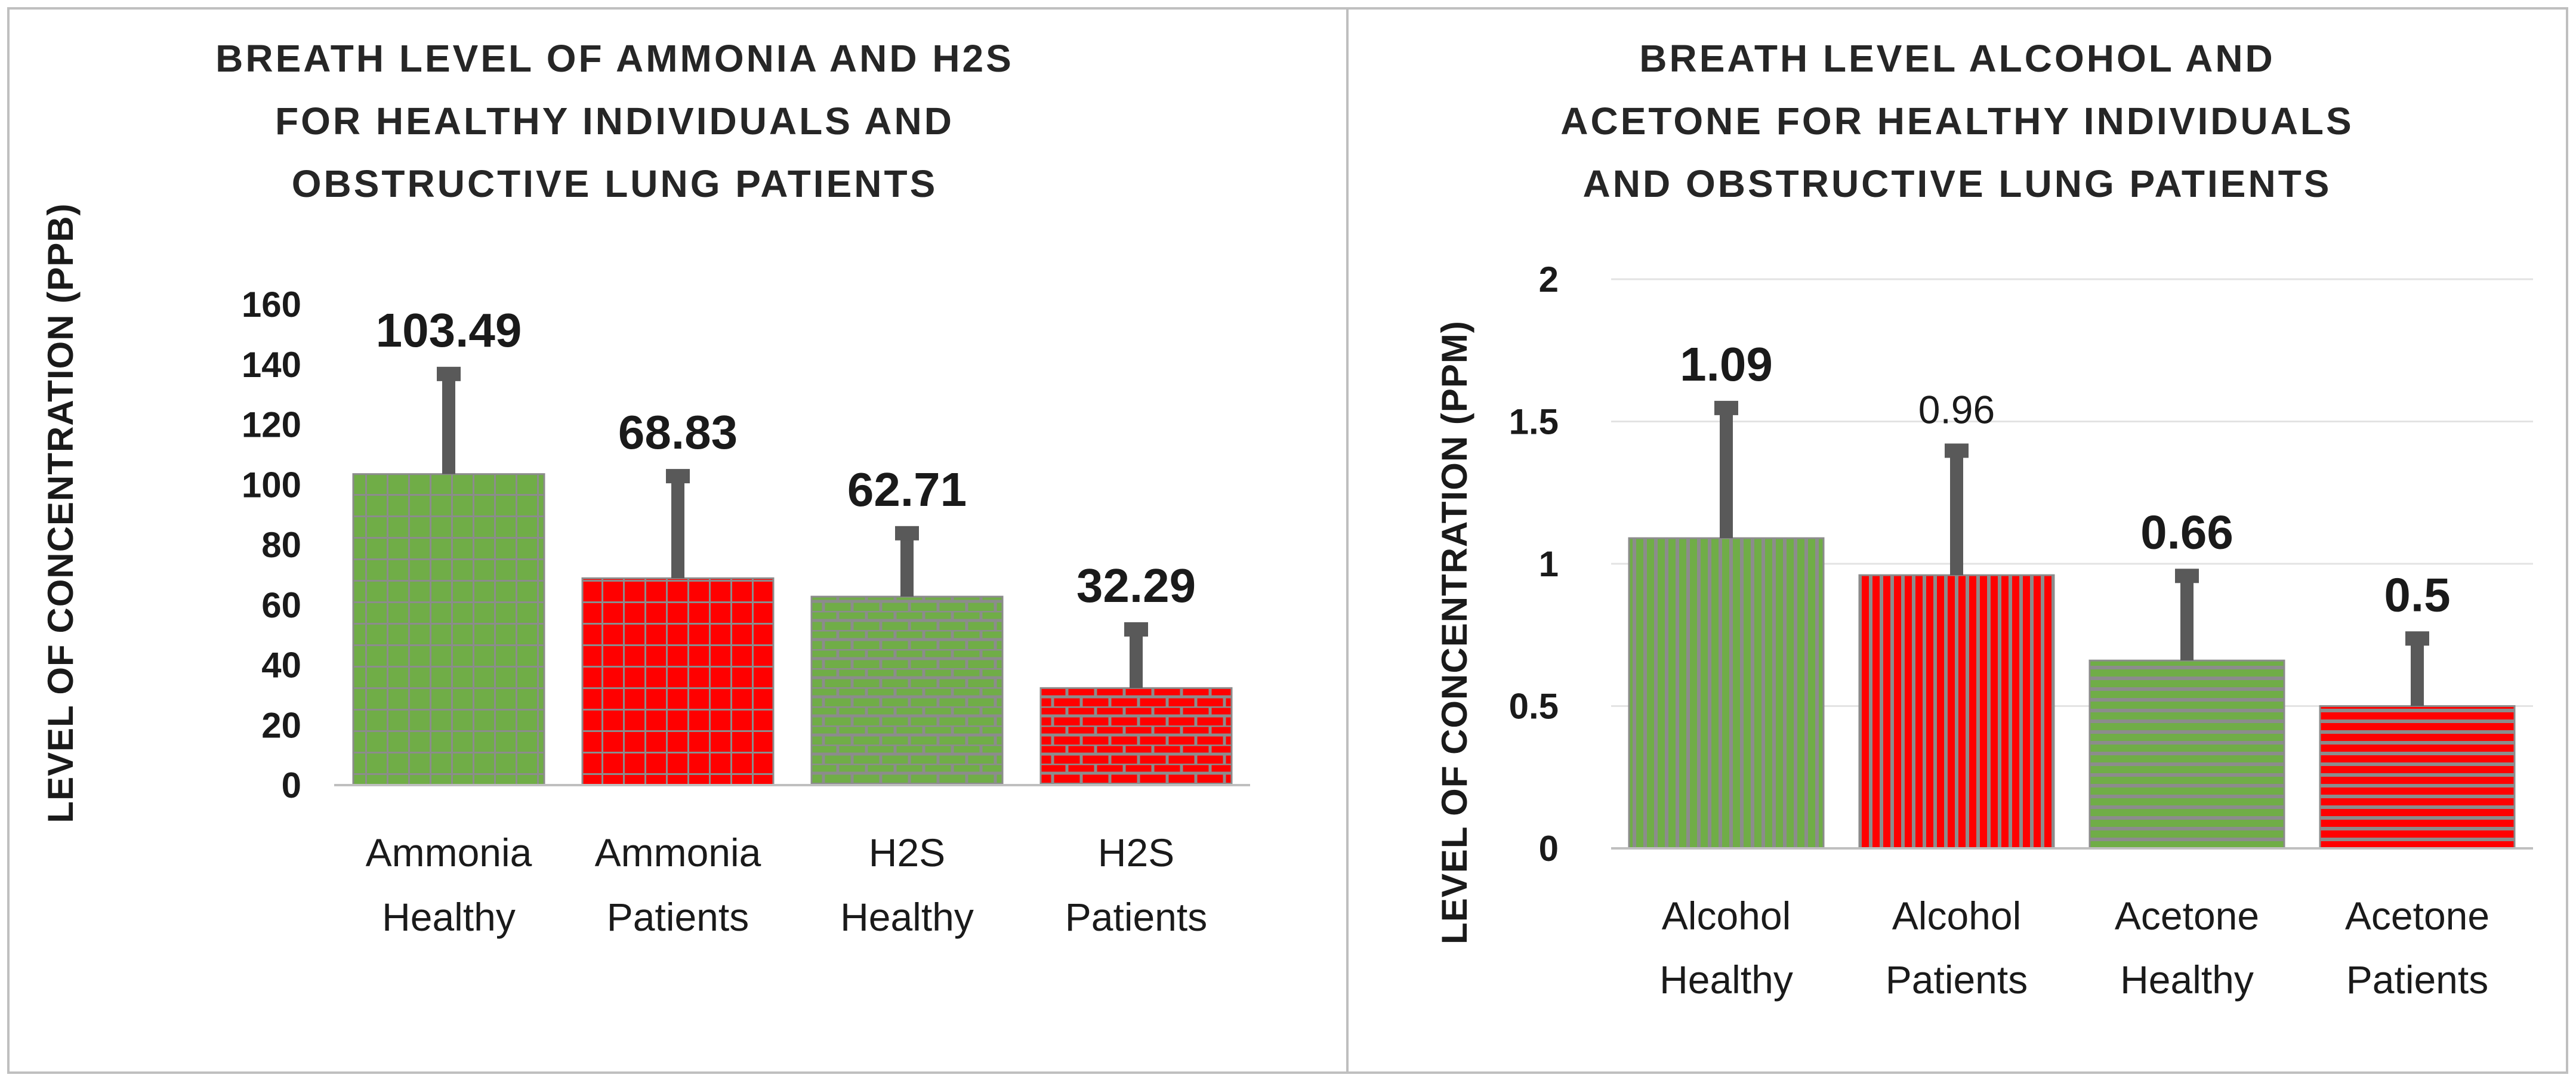  Describe the element at coordinates (448, 629) in the screenshot. I see `bar-ammonia-healthy` at that location.